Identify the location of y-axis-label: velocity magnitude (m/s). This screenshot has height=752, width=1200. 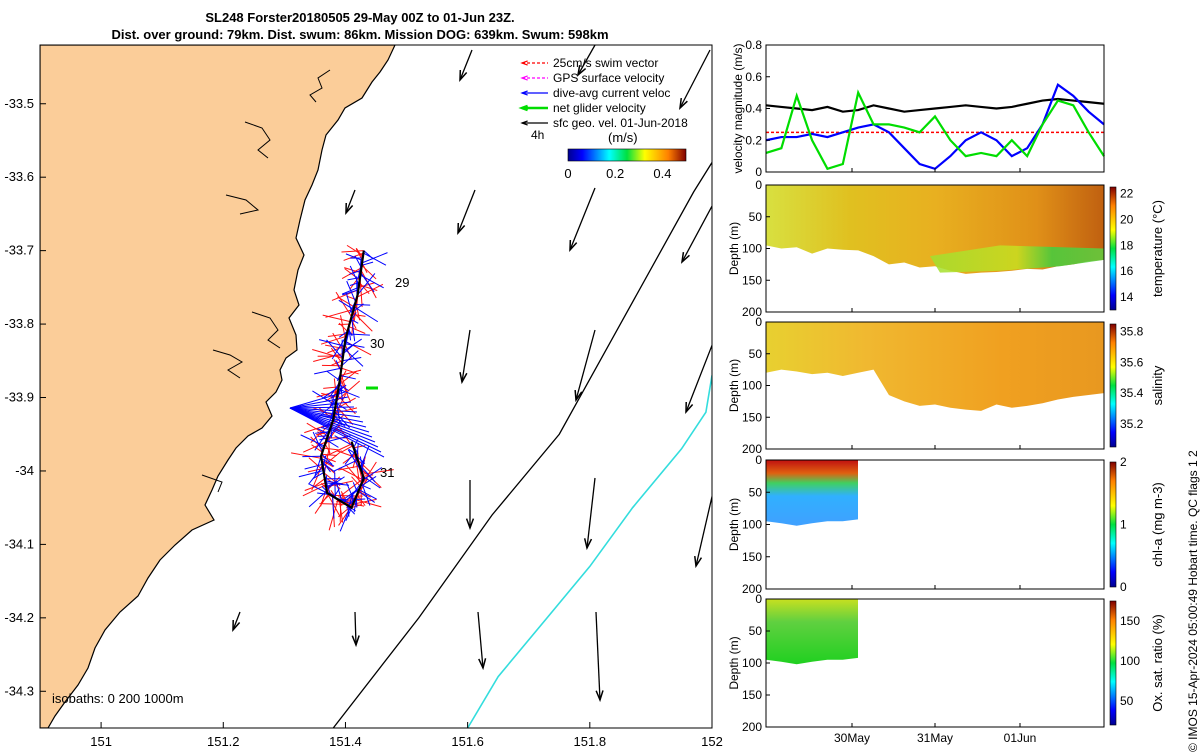
(738, 108).